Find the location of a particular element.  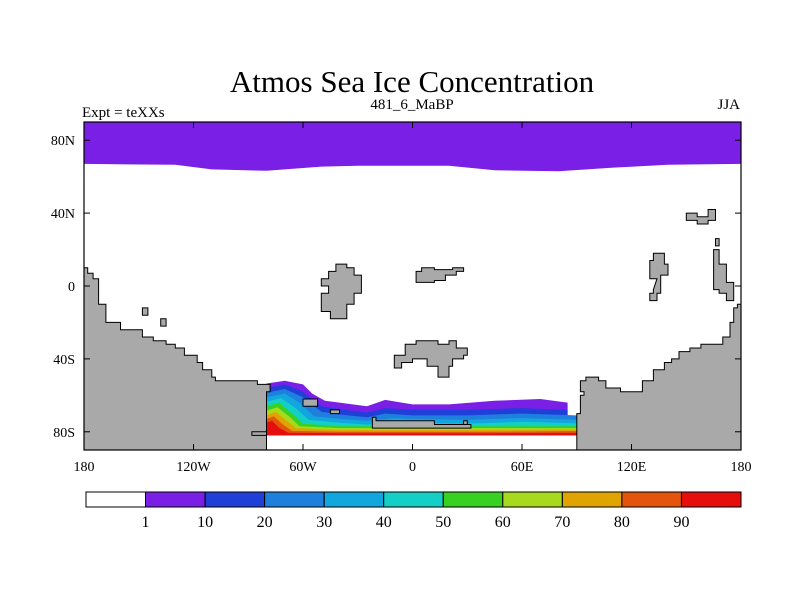

colorbar-label: 70 is located at coordinates (562, 522).